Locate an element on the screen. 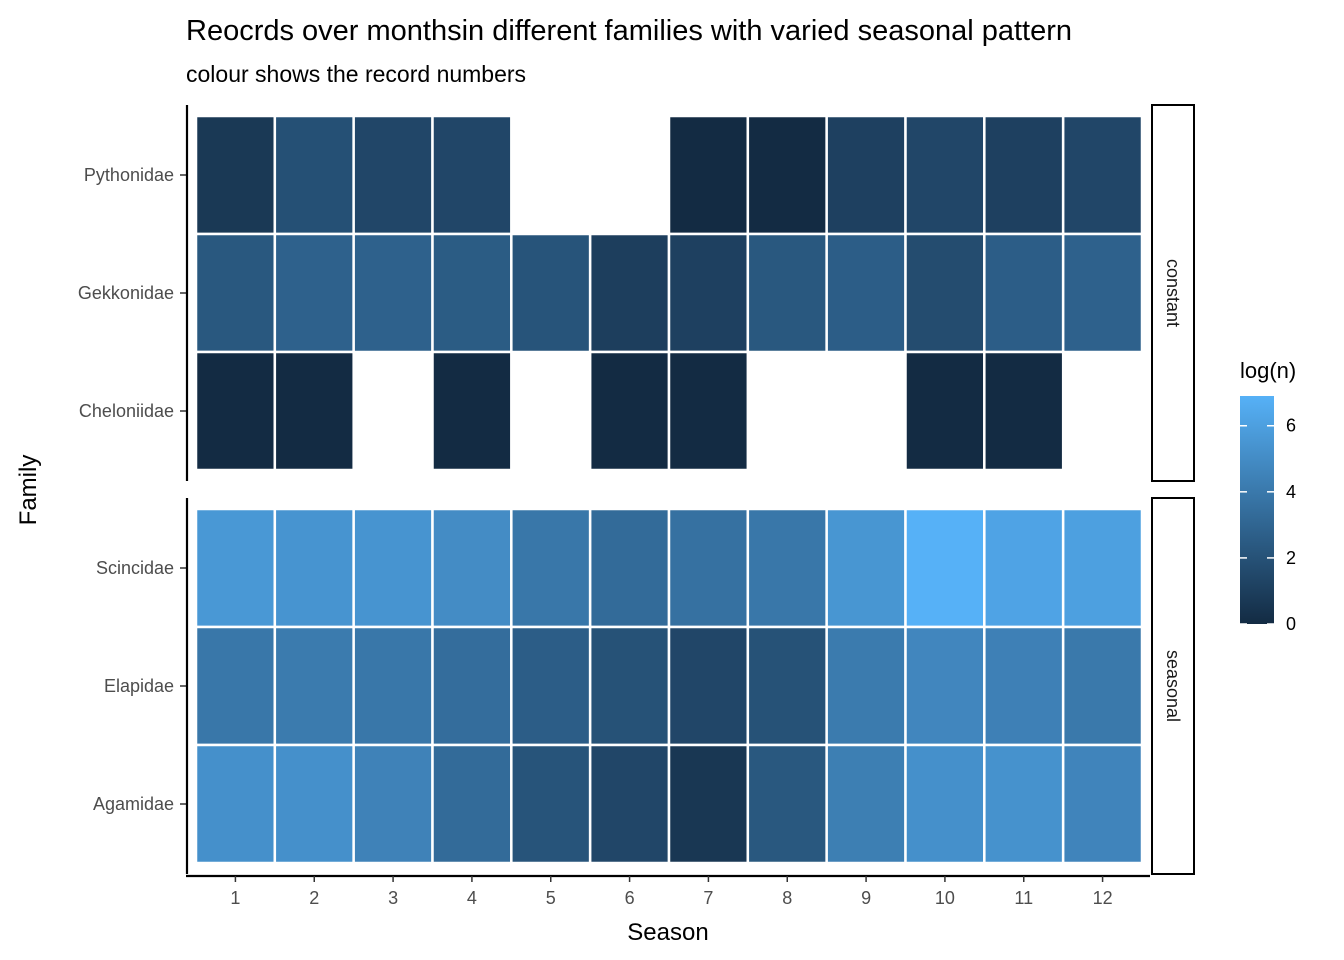  y-axis-title: Family is located at coordinates (28, 490).